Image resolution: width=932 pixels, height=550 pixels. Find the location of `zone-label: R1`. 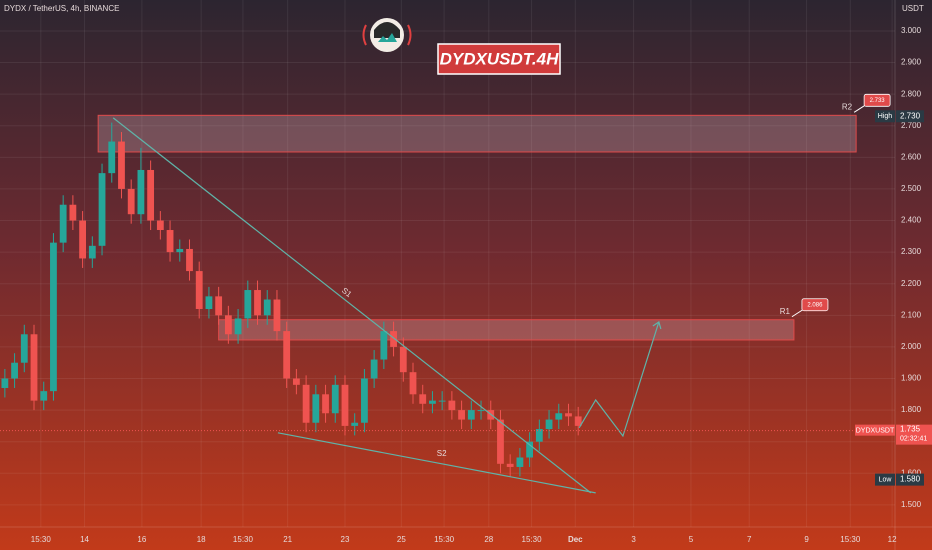

zone-label: R1 is located at coordinates (785, 311).